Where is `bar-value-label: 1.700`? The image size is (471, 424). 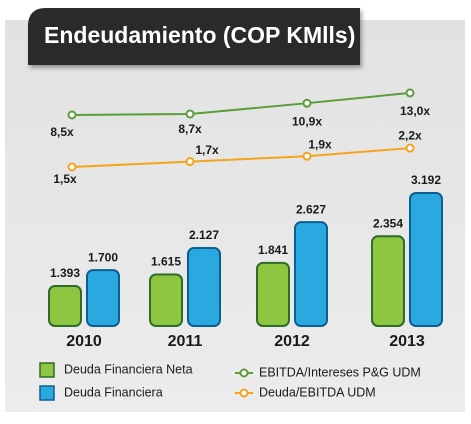
bar-value-label: 1.700 is located at coordinates (103, 257).